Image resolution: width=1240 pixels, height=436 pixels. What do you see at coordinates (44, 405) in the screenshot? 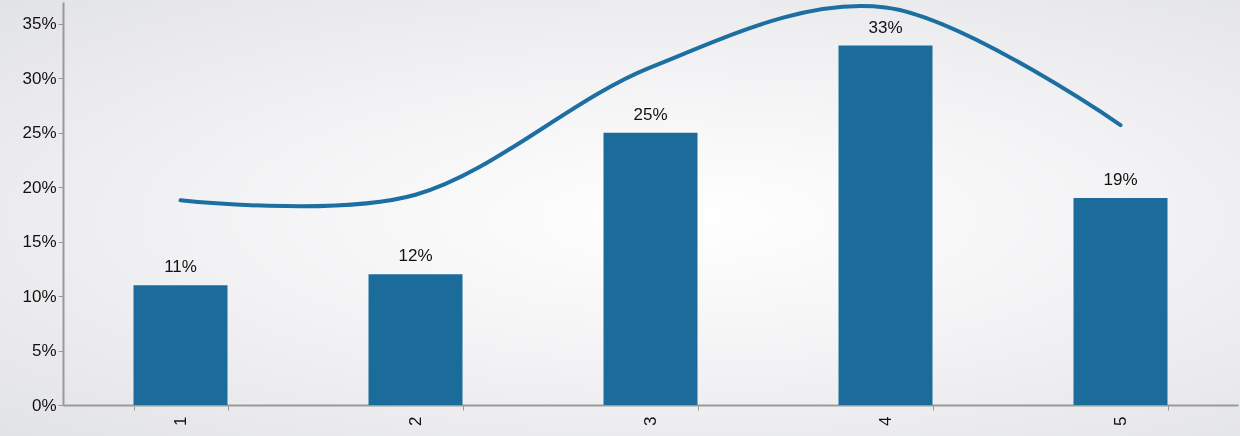
I see `y-tick-label: 0%` at bounding box center [44, 405].